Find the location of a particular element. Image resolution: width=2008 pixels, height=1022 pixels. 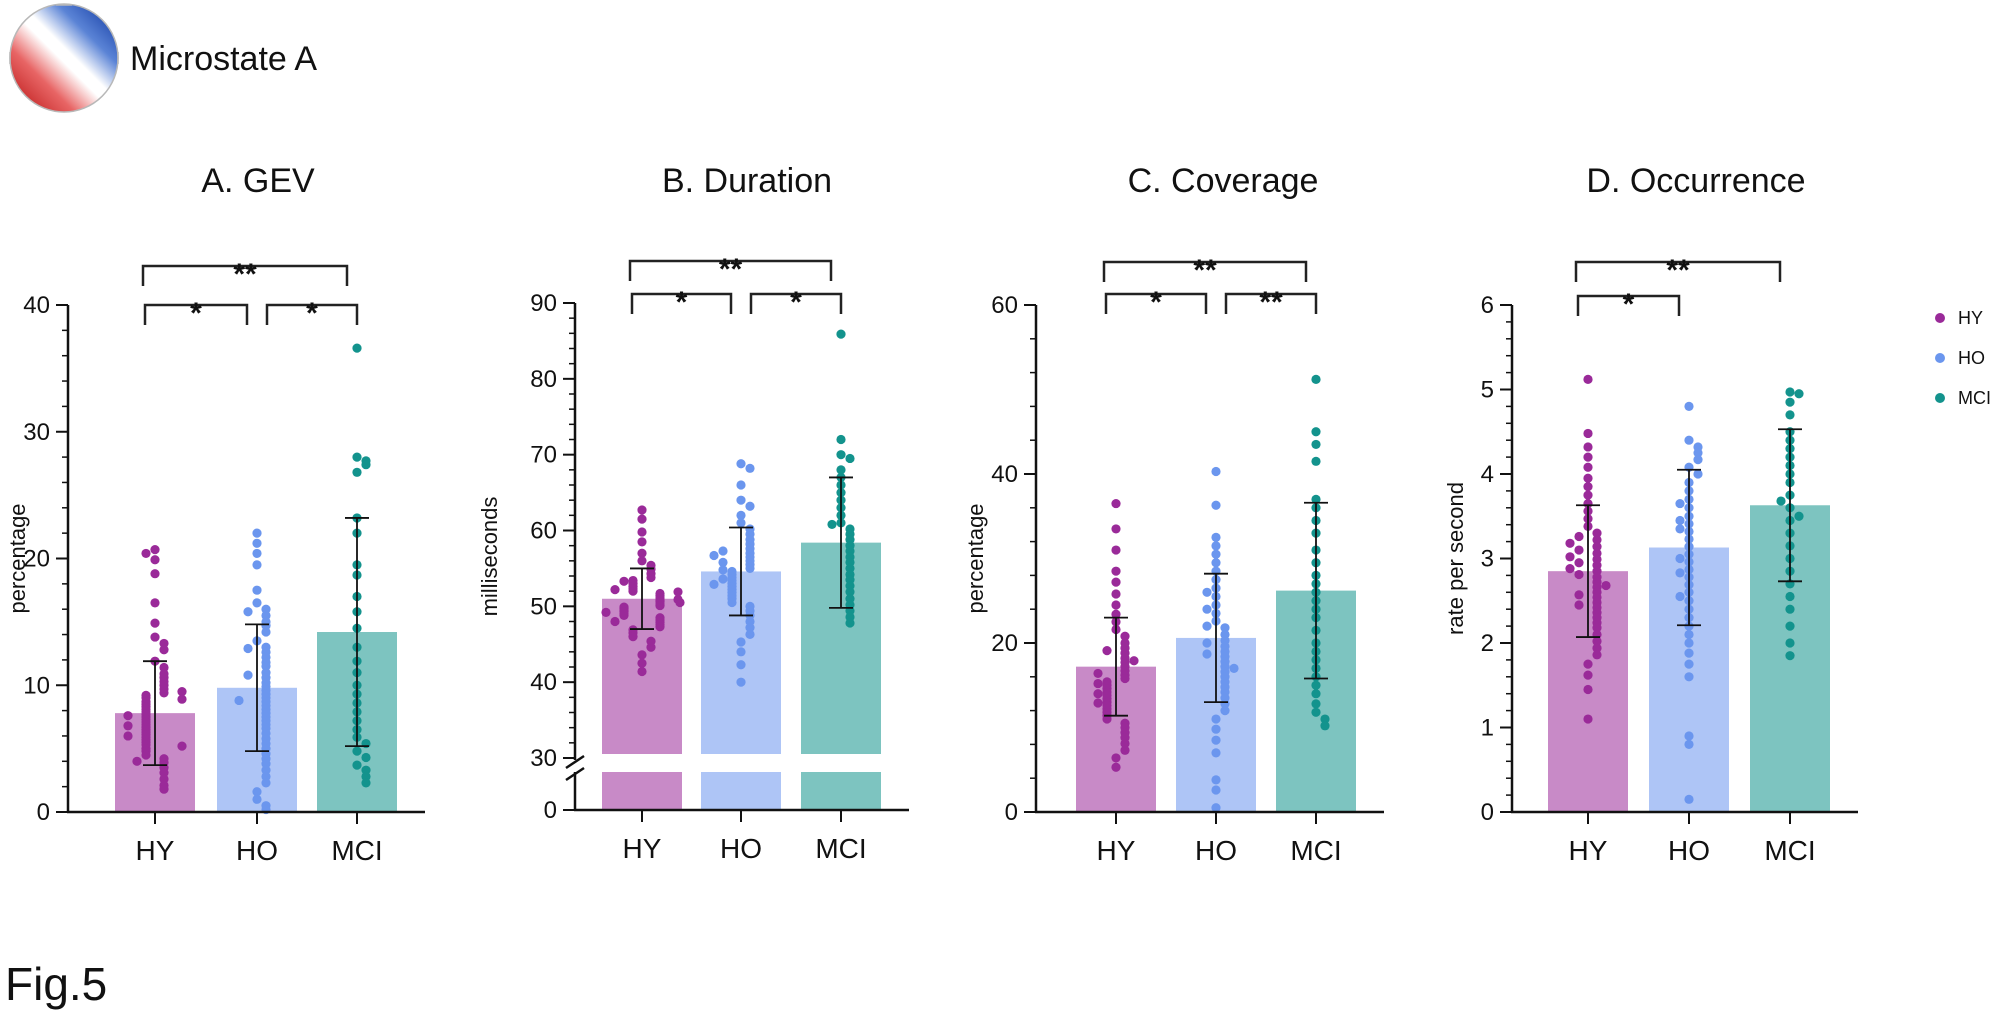

legend-label-mci: MCI is located at coordinates (1974, 398).